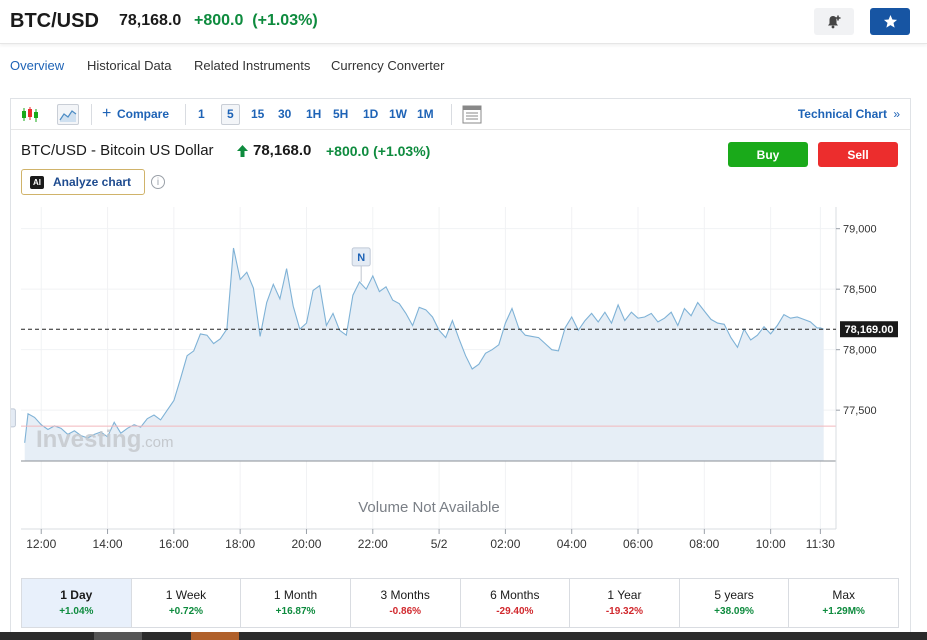 This screenshot has width=927, height=640. I want to click on interval-5h: 5H, so click(341, 114).